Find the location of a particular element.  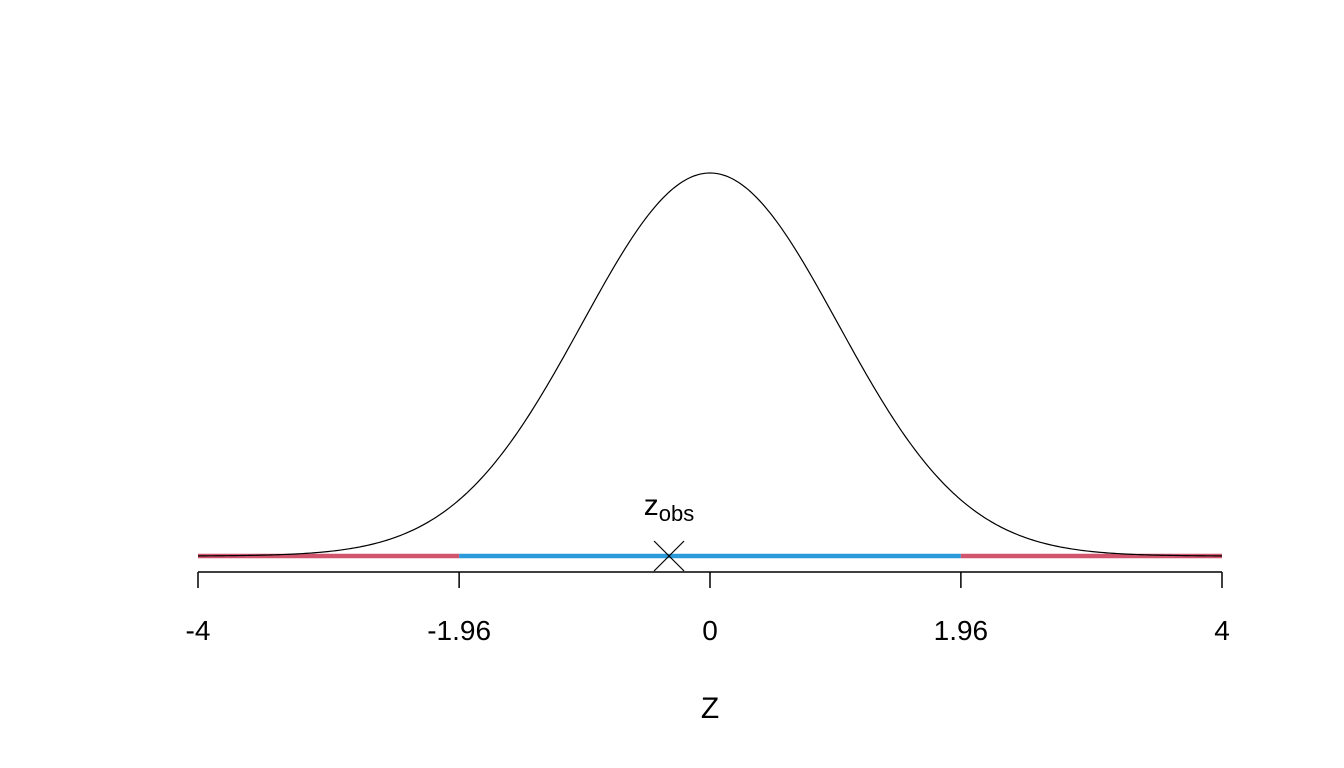

observed-marker-stroke-b is located at coordinates (669, 556).